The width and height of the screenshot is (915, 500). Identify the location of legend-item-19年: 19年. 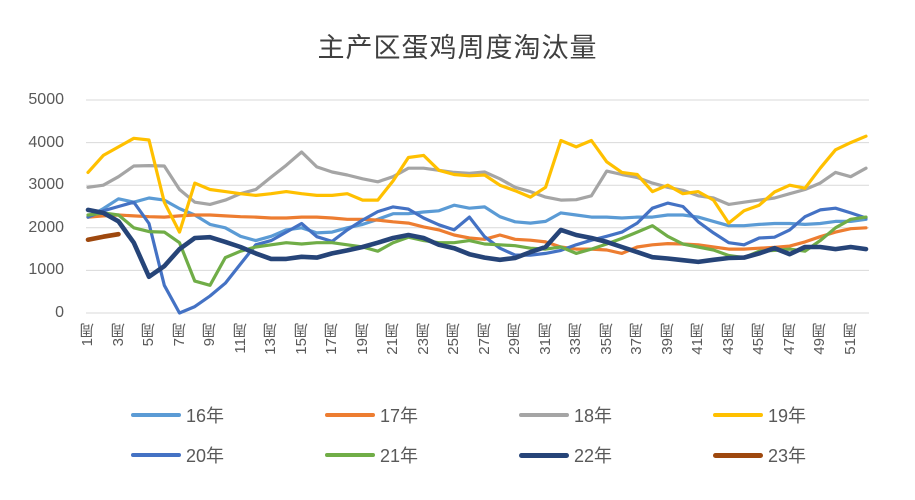
(760, 415).